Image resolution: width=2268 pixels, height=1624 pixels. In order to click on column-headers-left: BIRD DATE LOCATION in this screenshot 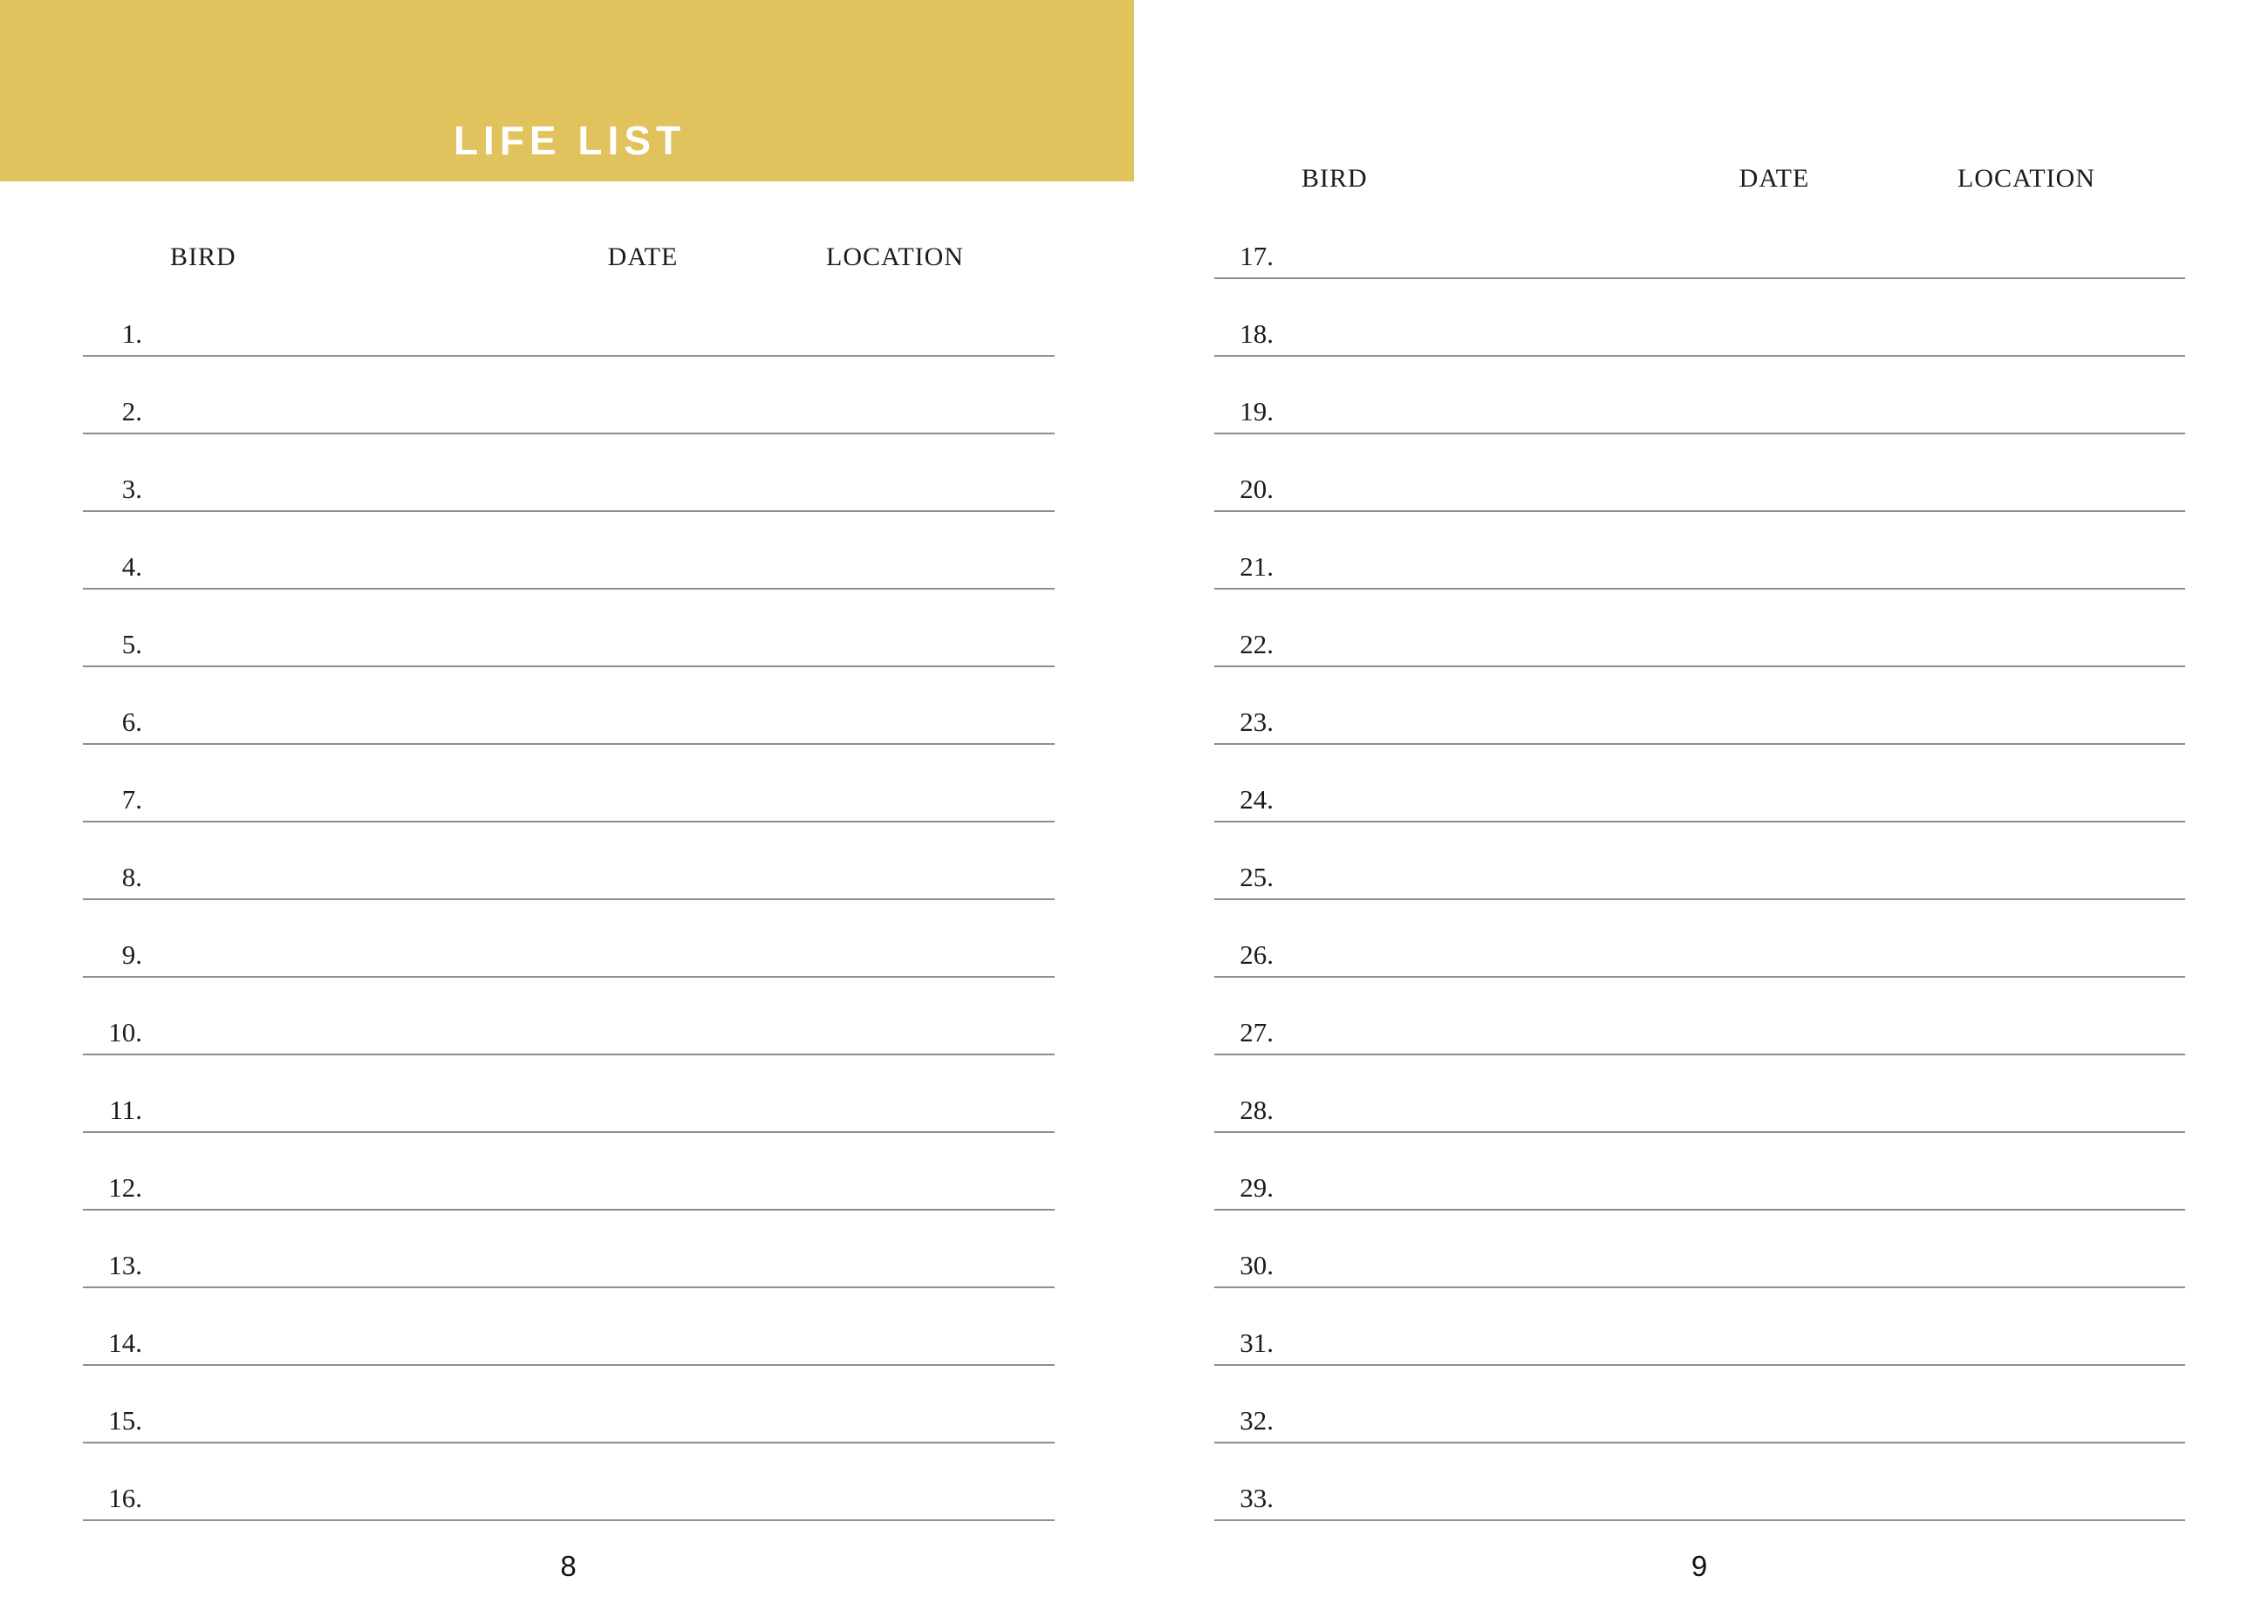, I will do `click(569, 258)`.